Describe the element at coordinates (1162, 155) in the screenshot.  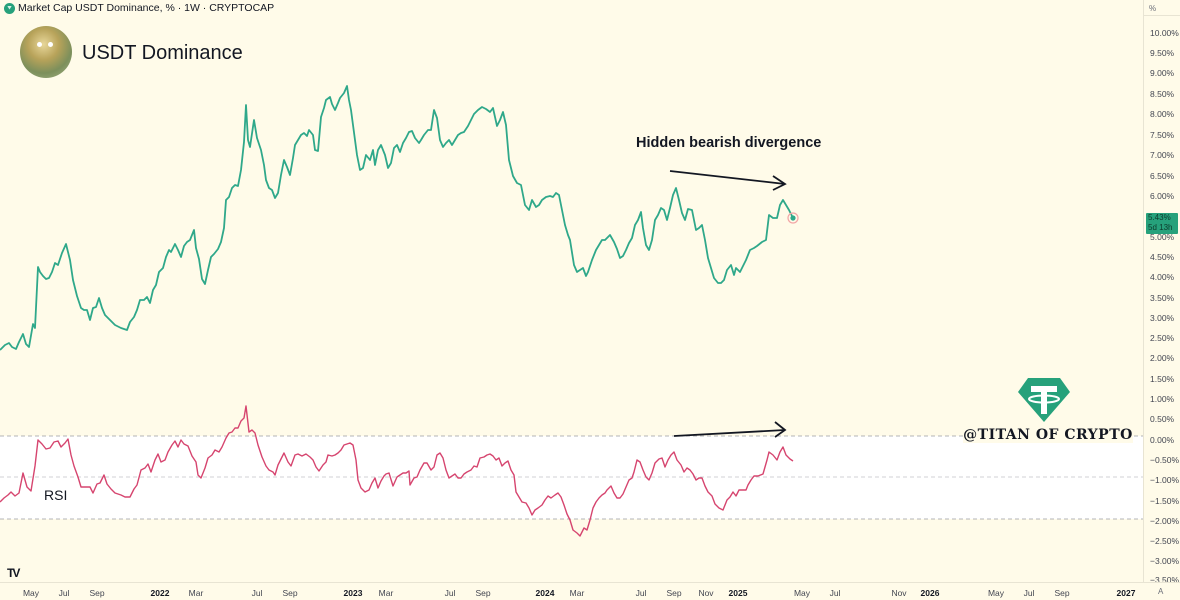
I see `y-tick: 7.00%` at that location.